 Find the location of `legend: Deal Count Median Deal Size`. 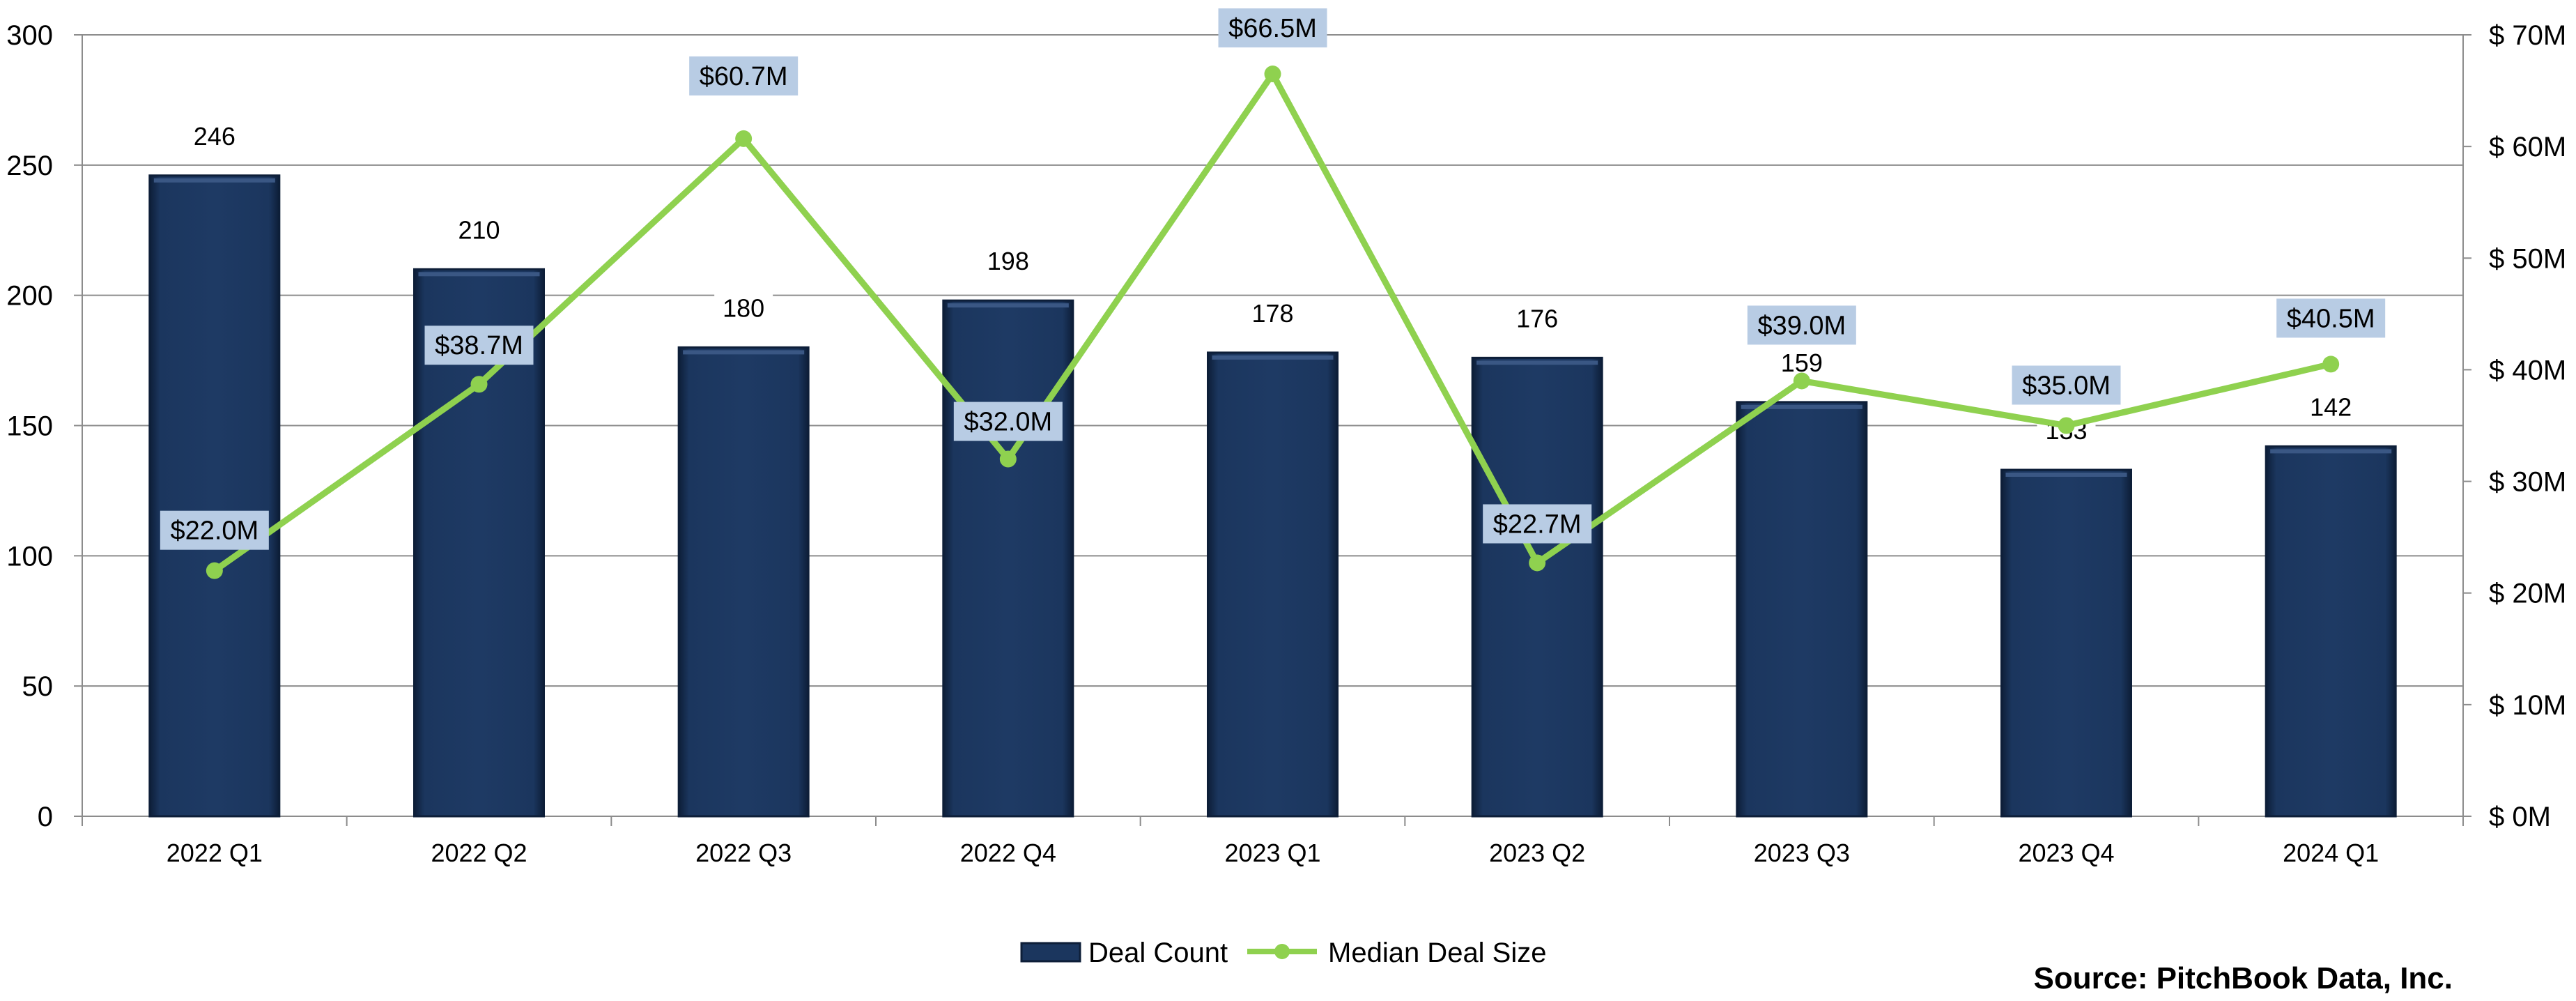

legend: Deal Count Median Deal Size is located at coordinates (1283, 953).